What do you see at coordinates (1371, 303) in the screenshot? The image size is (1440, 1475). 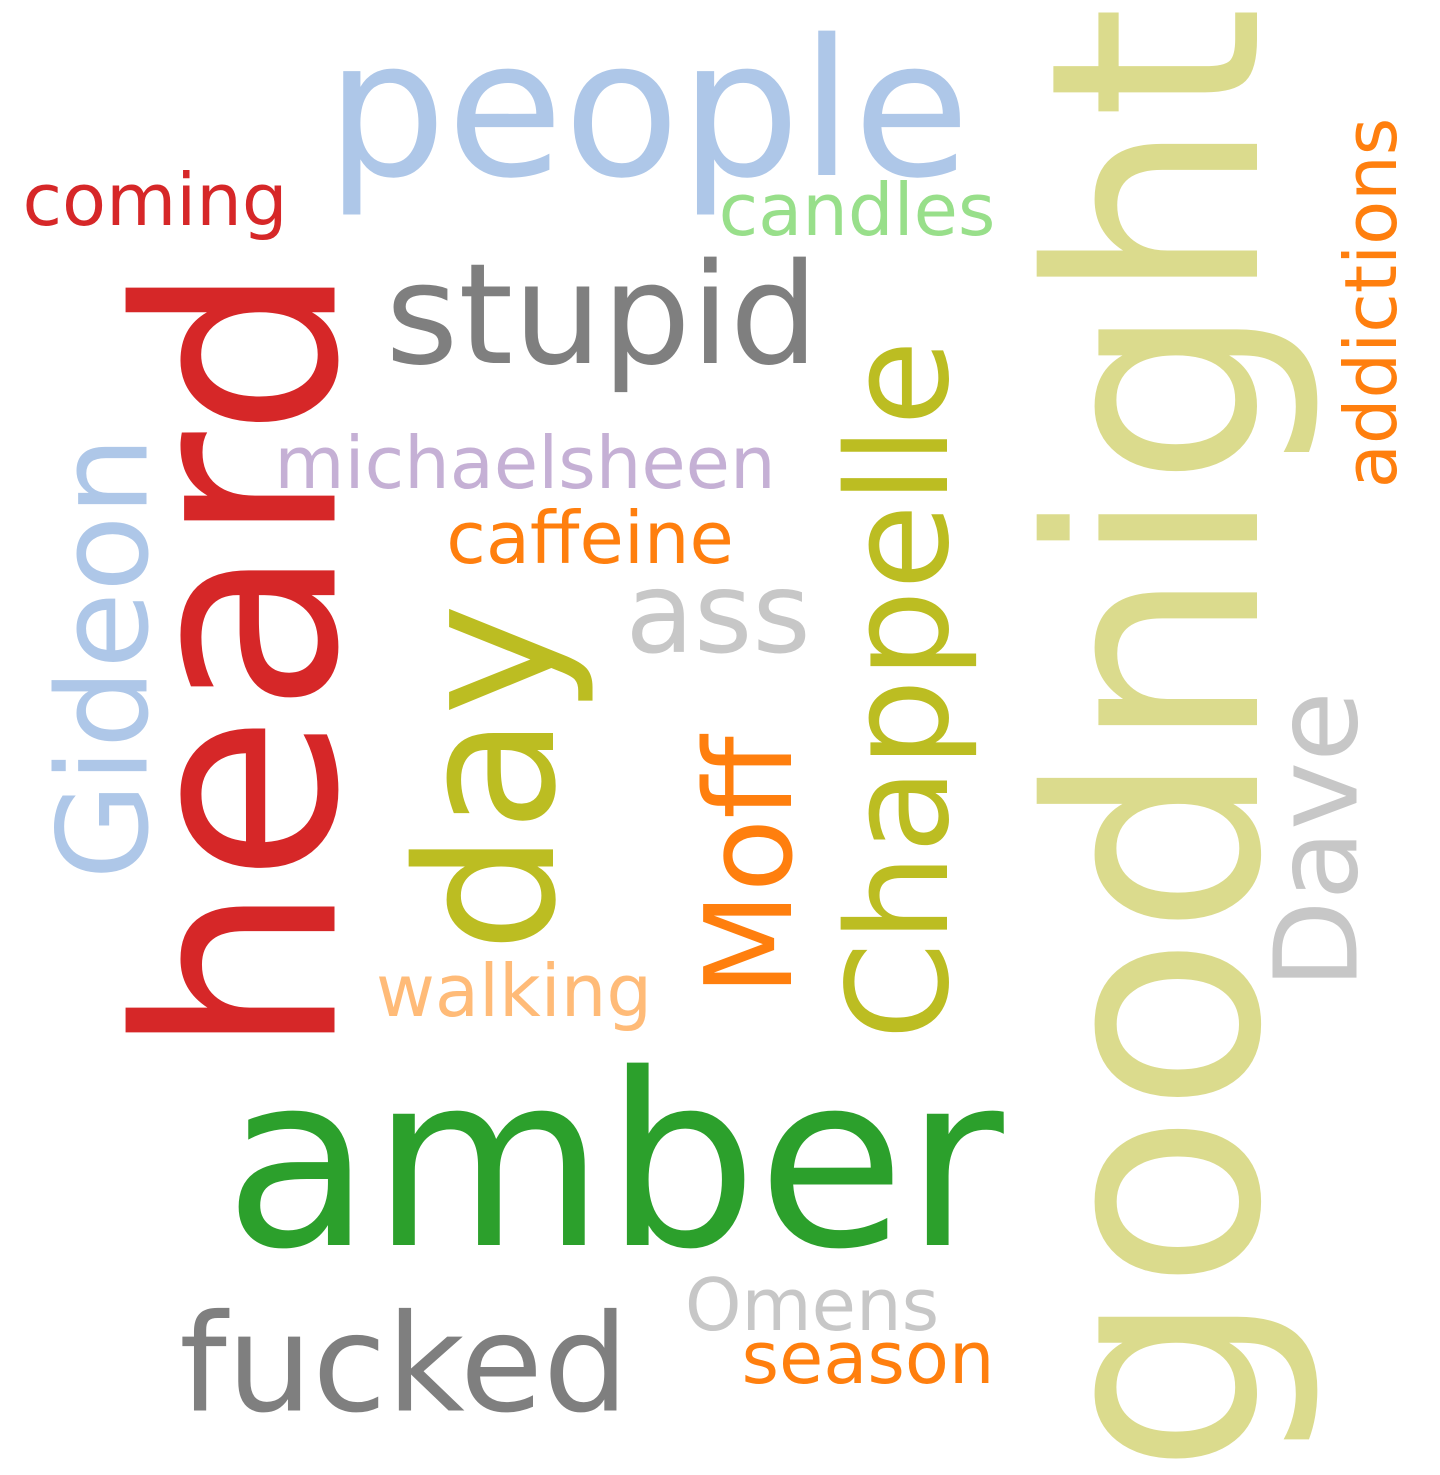 I see `word-addictions: addictions` at bounding box center [1371, 303].